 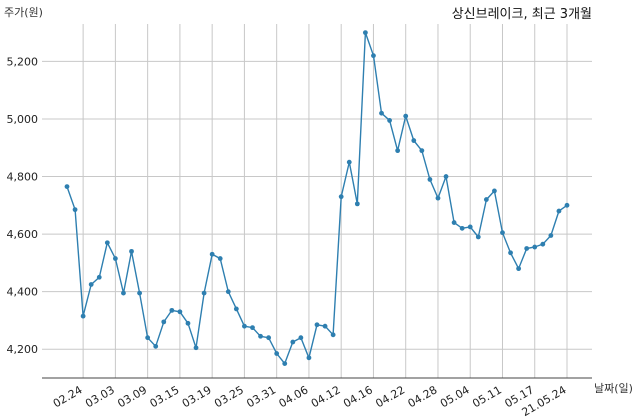 What do you see at coordinates (23, 234) in the screenshot?
I see `y-tick-label: 4,600` at bounding box center [23, 234].